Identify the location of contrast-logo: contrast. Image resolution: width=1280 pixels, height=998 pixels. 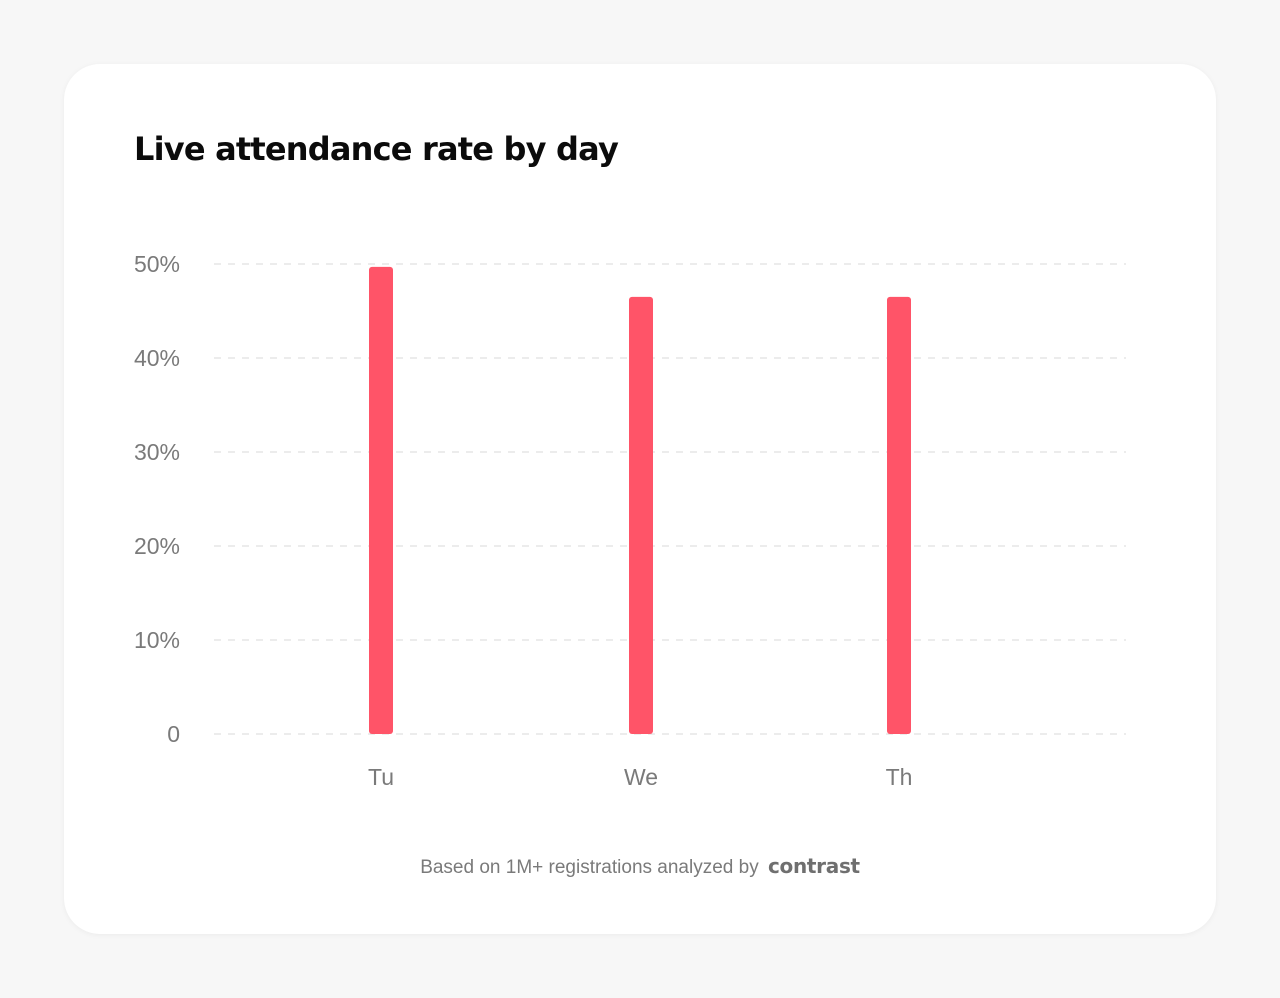
(813, 866).